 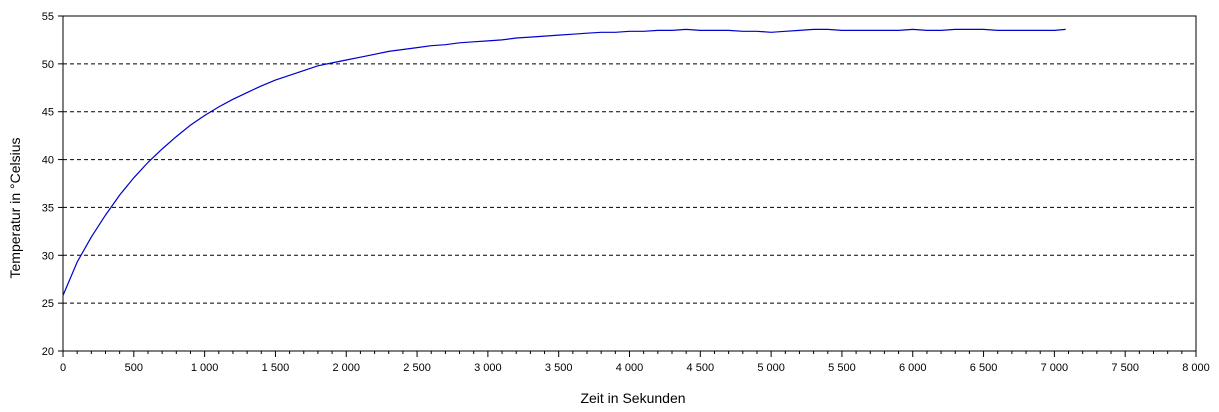 What do you see at coordinates (984, 368) in the screenshot?
I see `x-tick-label: 6 500` at bounding box center [984, 368].